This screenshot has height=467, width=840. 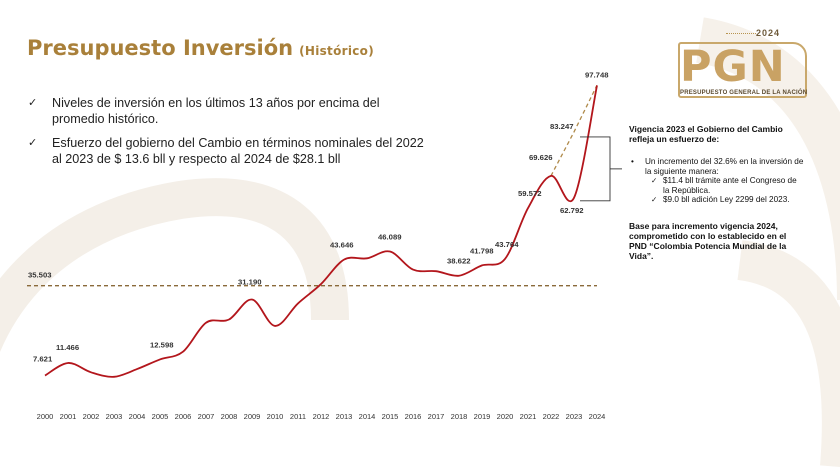 What do you see at coordinates (482, 250) in the screenshot?
I see `data-label: 41.798` at bounding box center [482, 250].